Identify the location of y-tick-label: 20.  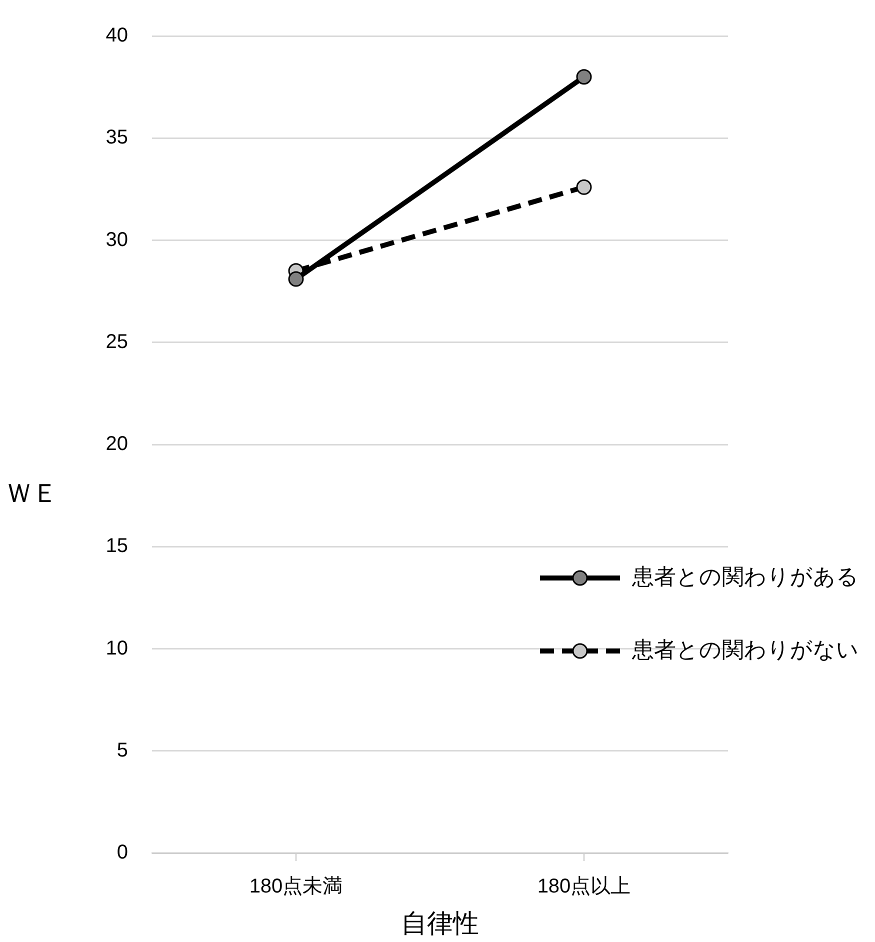
(117, 444).